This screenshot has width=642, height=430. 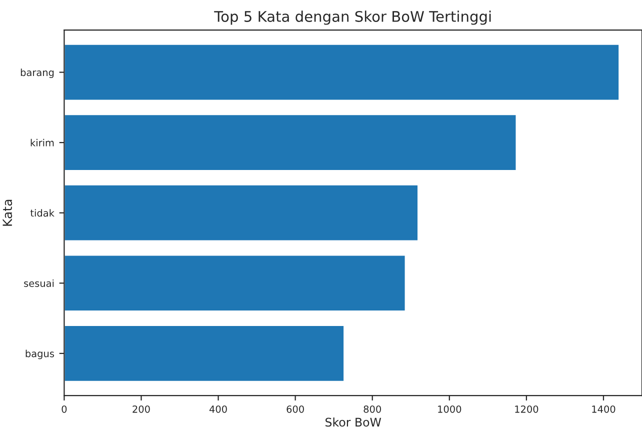 I want to click on x-tick-label: 800, so click(x=372, y=409).